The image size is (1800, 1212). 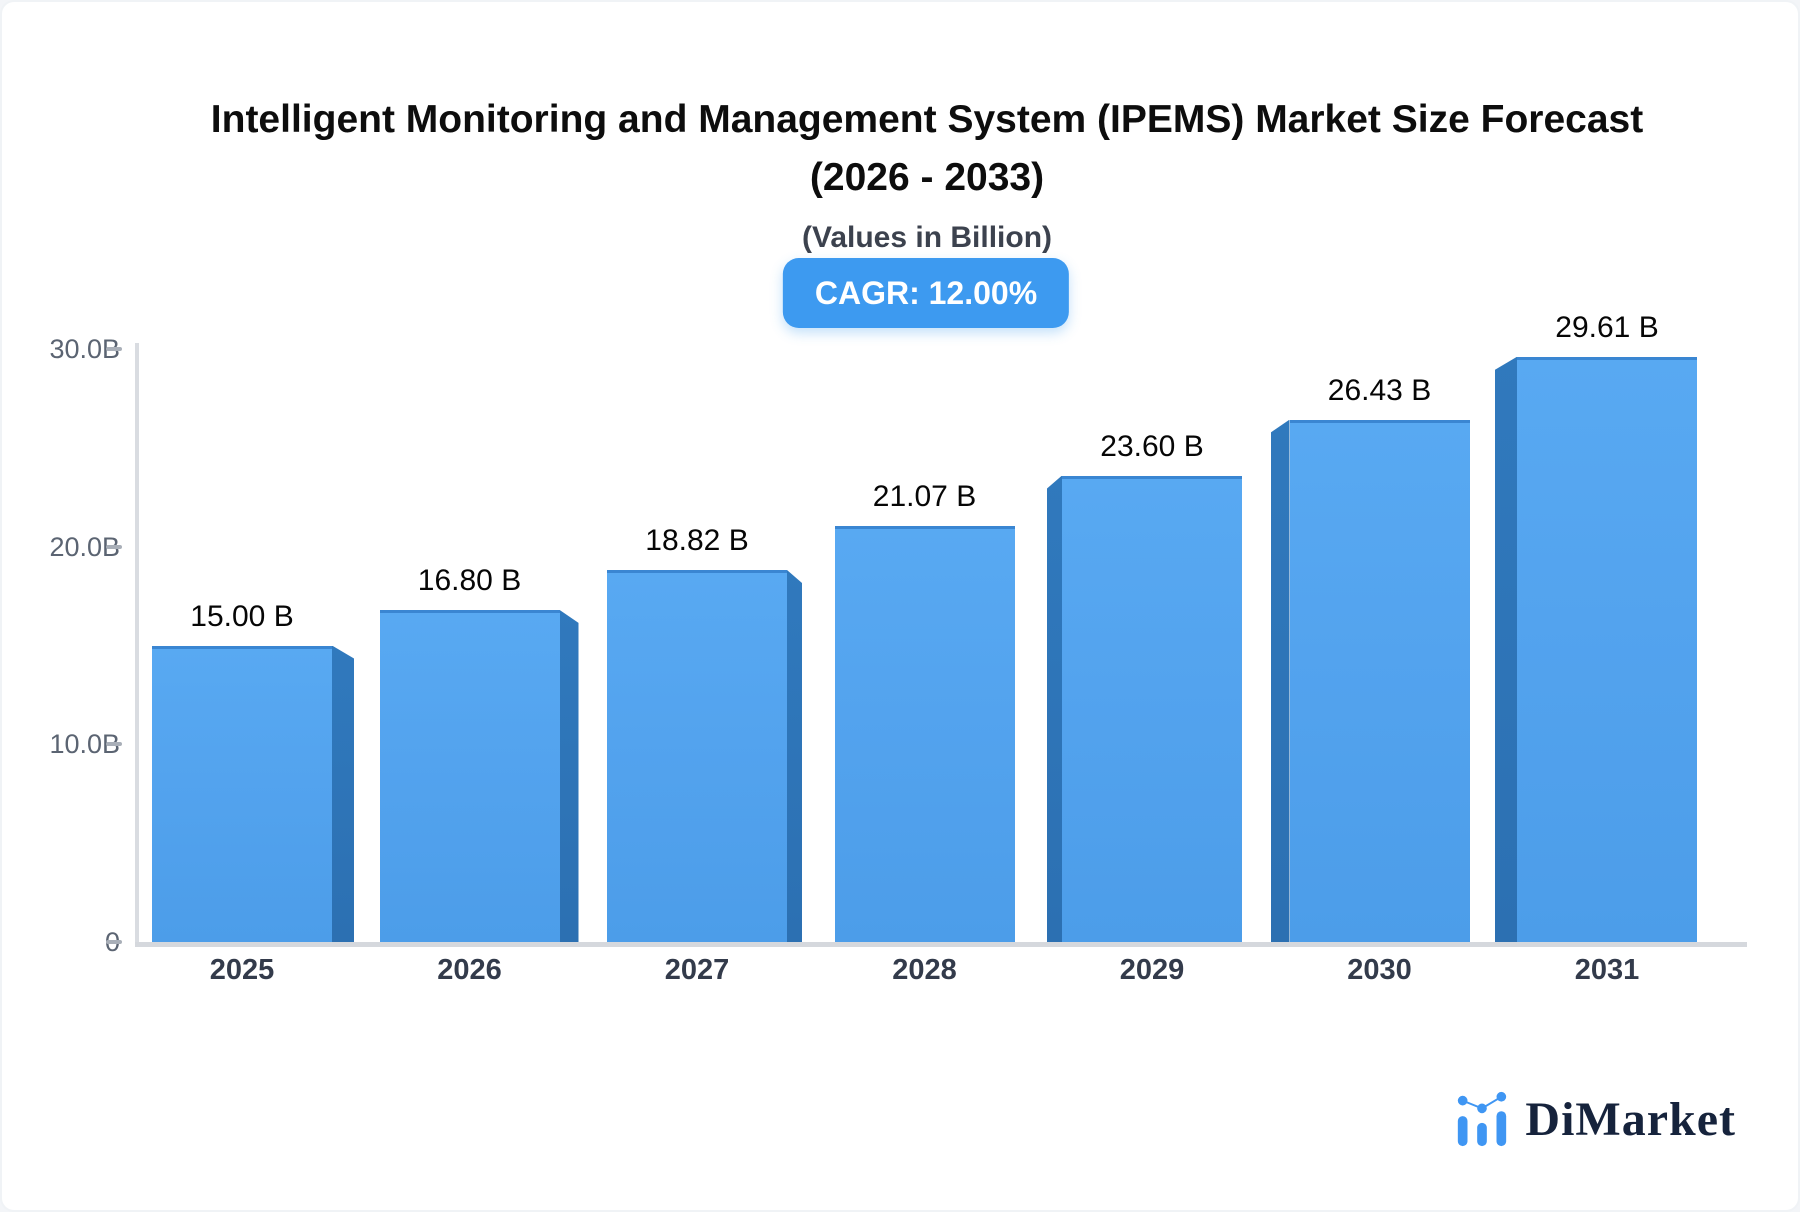 I want to click on bar-2026, so click(x=469, y=775).